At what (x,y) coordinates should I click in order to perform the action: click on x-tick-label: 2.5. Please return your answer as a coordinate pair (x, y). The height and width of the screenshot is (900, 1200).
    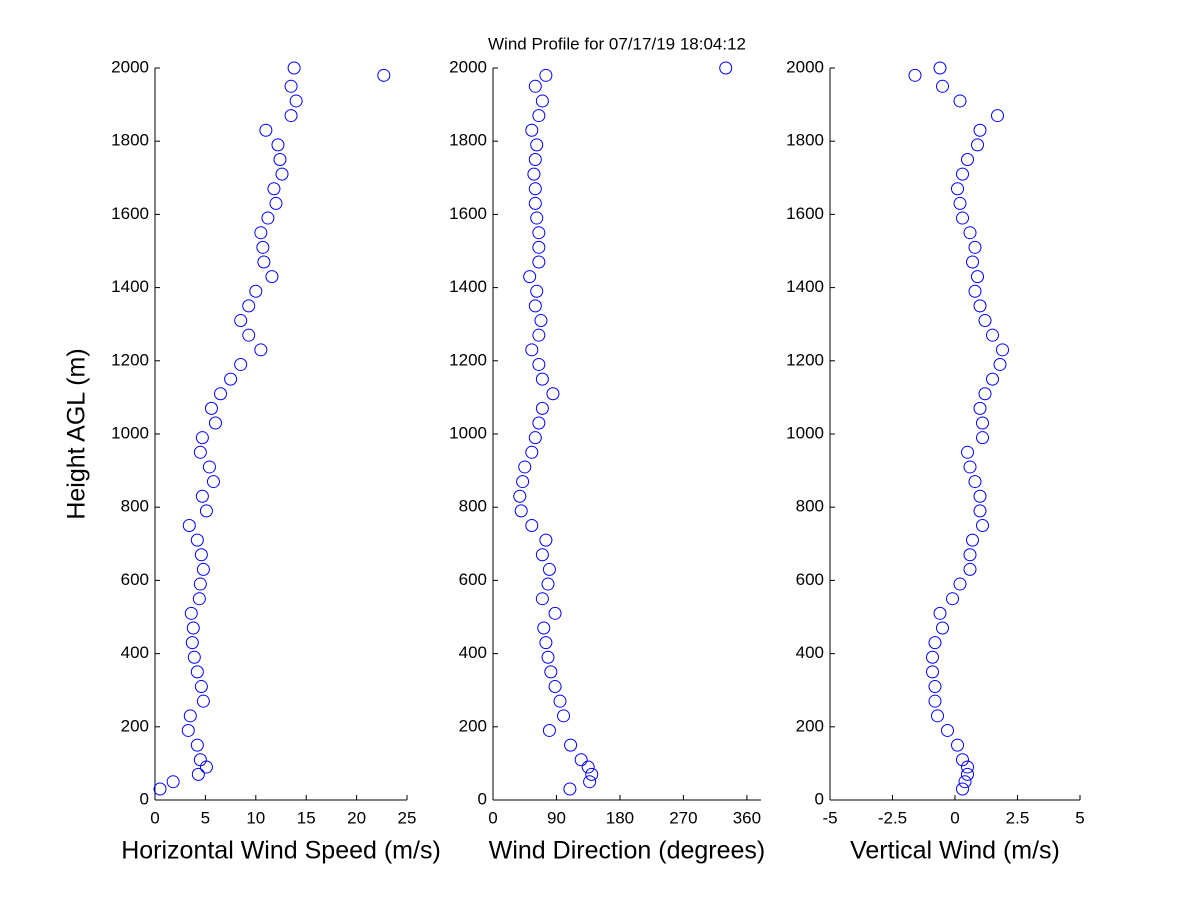
    Looking at the image, I should click on (1018, 817).